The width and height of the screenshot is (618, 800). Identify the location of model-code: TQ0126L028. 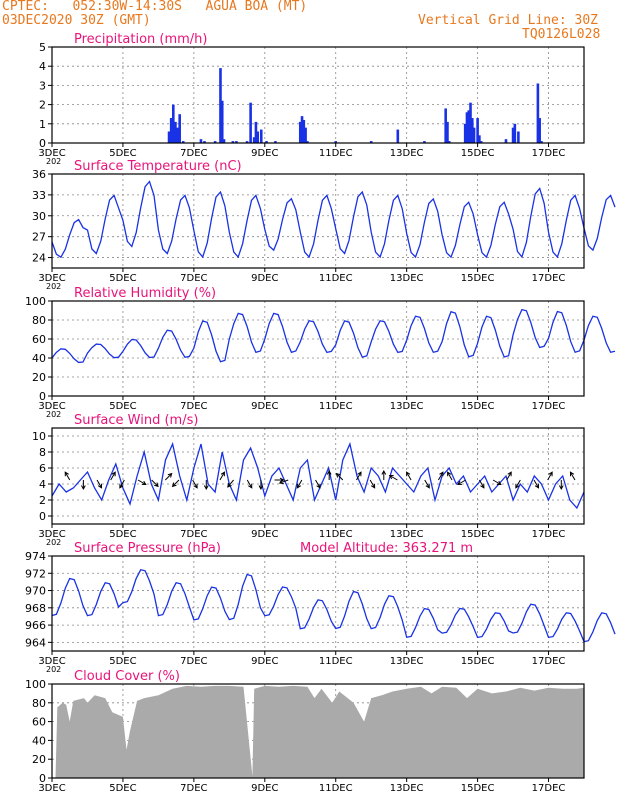
(561, 34).